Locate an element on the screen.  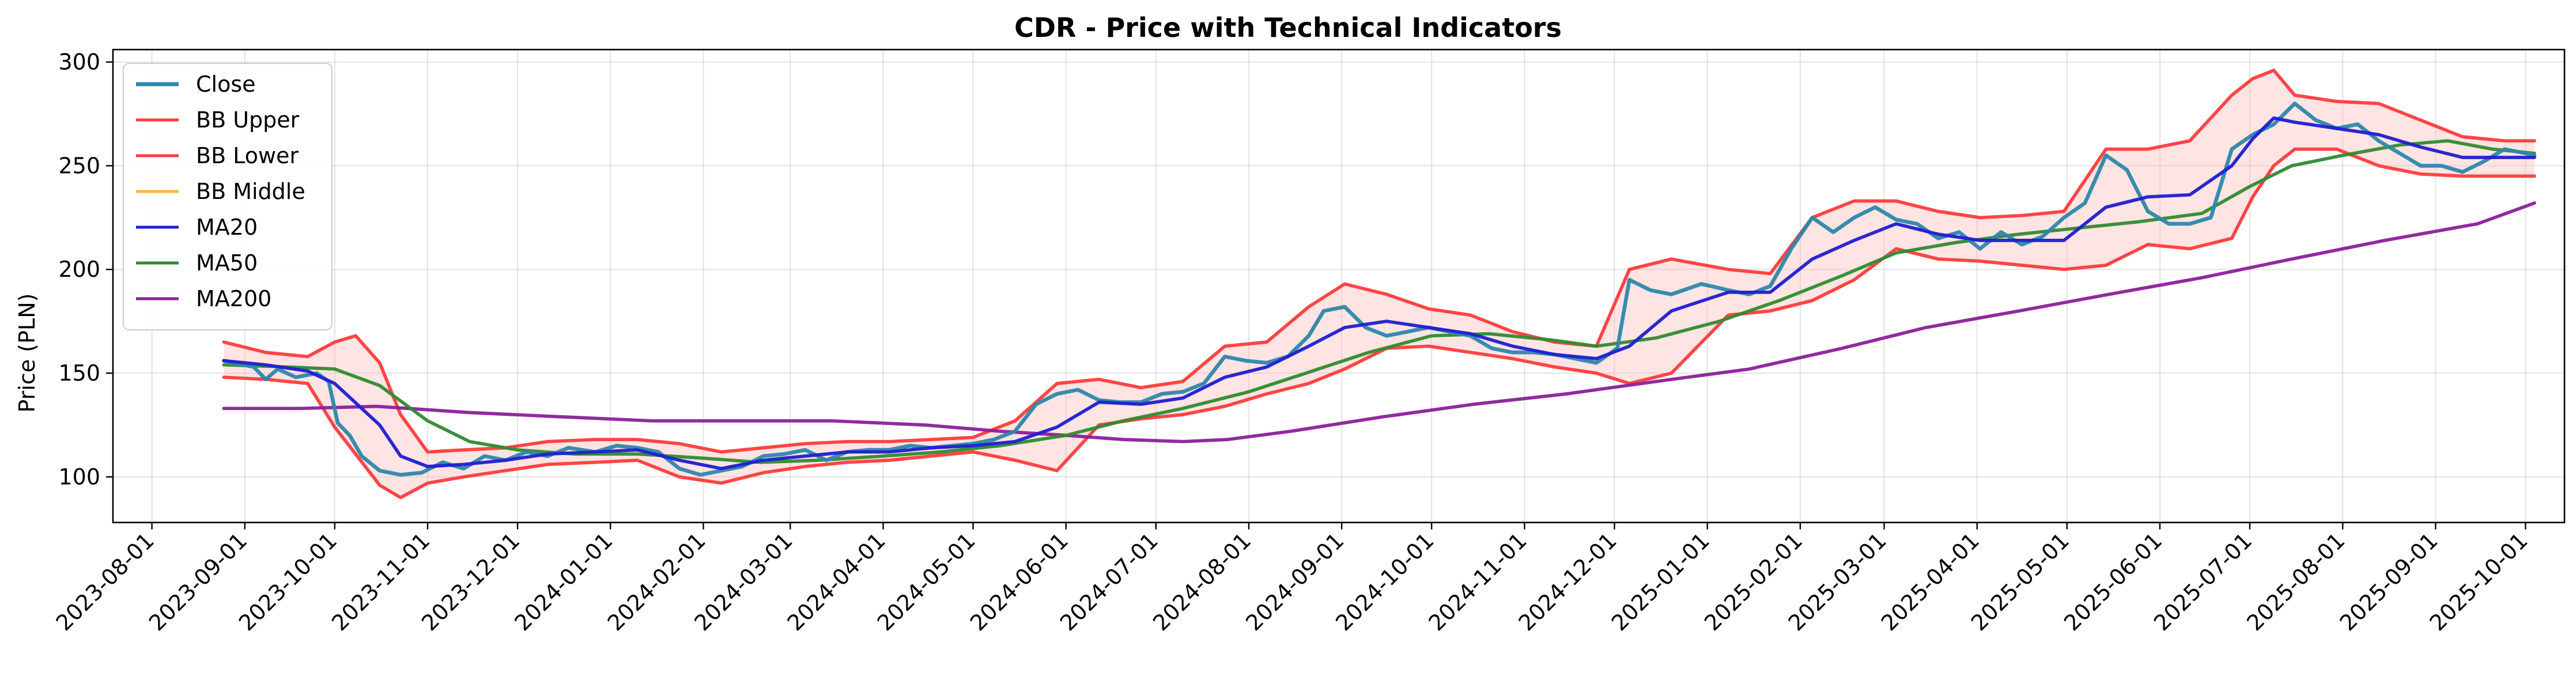
legend-label-ma50: MA50 is located at coordinates (227, 263).